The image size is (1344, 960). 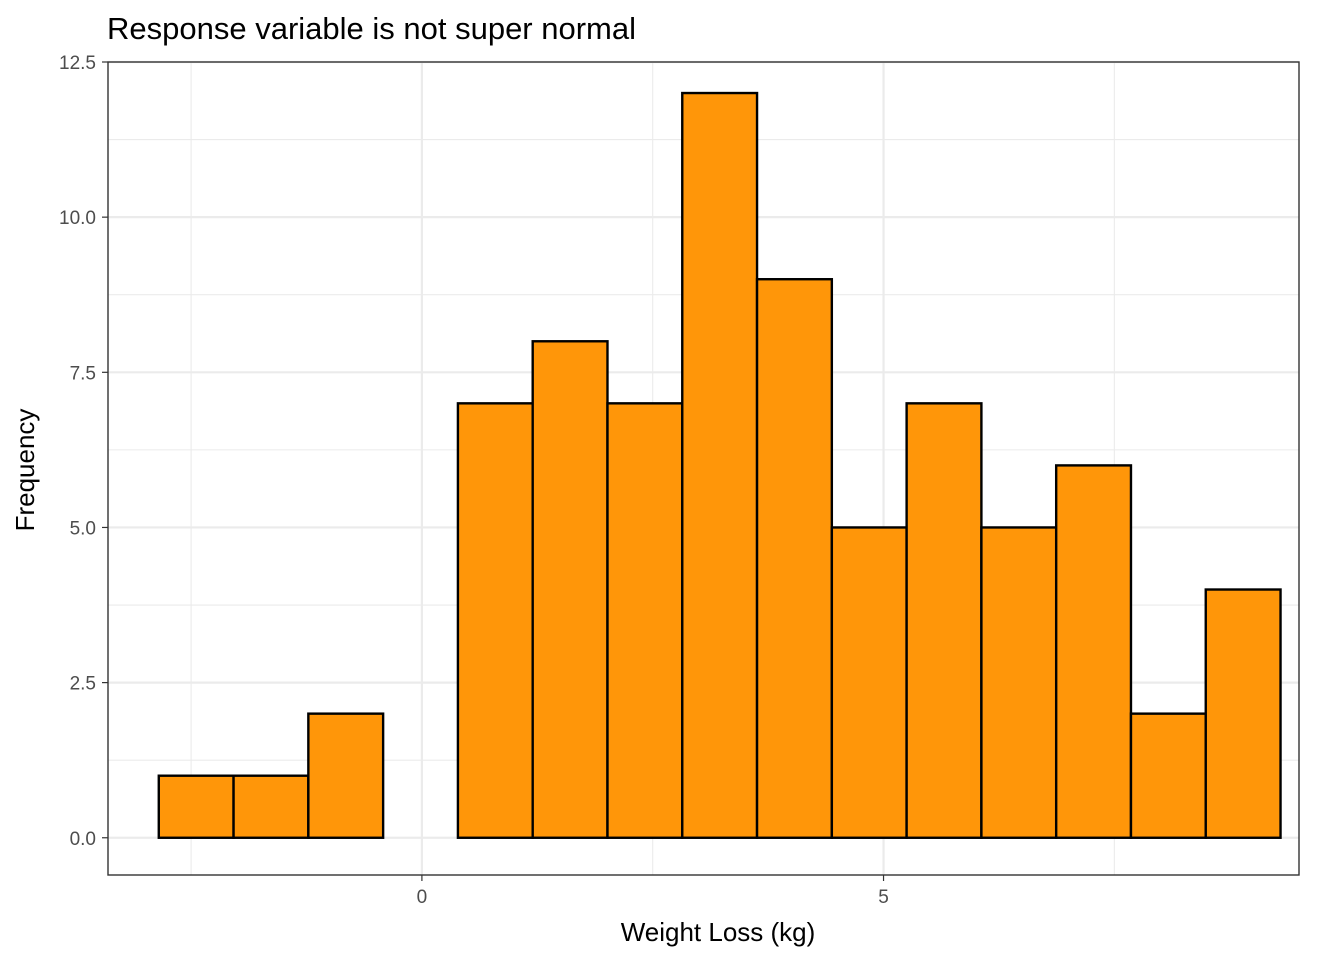 What do you see at coordinates (371, 28) in the screenshot?
I see `chart-title: Response variable is not super normal` at bounding box center [371, 28].